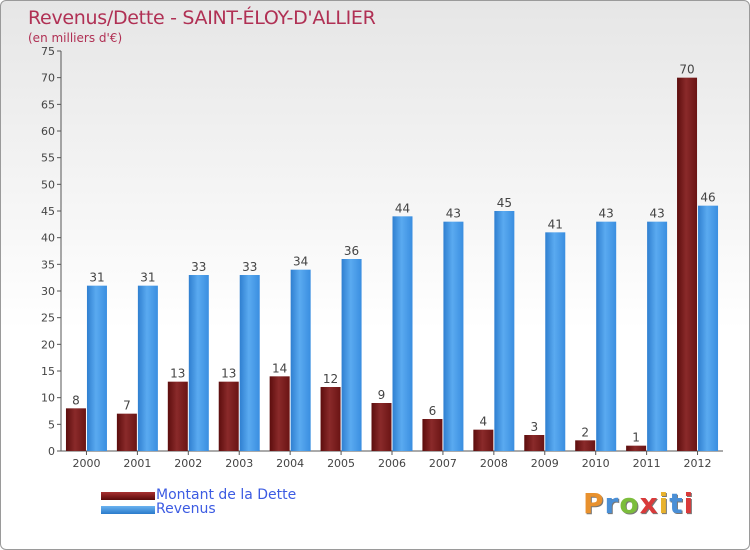 Image resolution: width=750 pixels, height=550 pixels. I want to click on logo-letter: r, so click(612, 503).